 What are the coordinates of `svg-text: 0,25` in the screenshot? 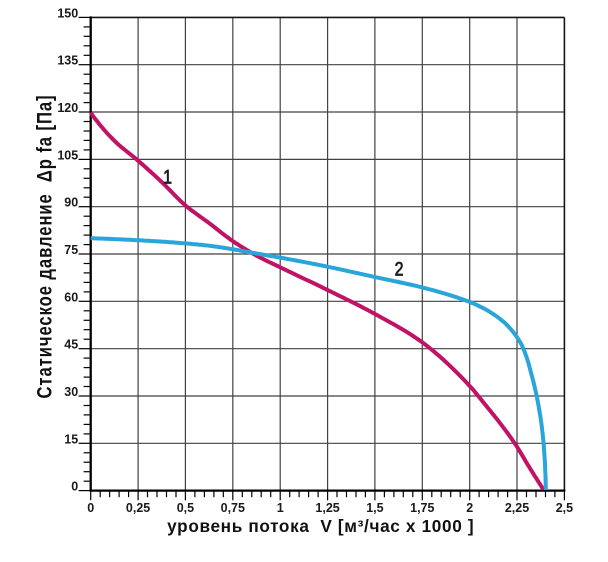 It's located at (138, 508).